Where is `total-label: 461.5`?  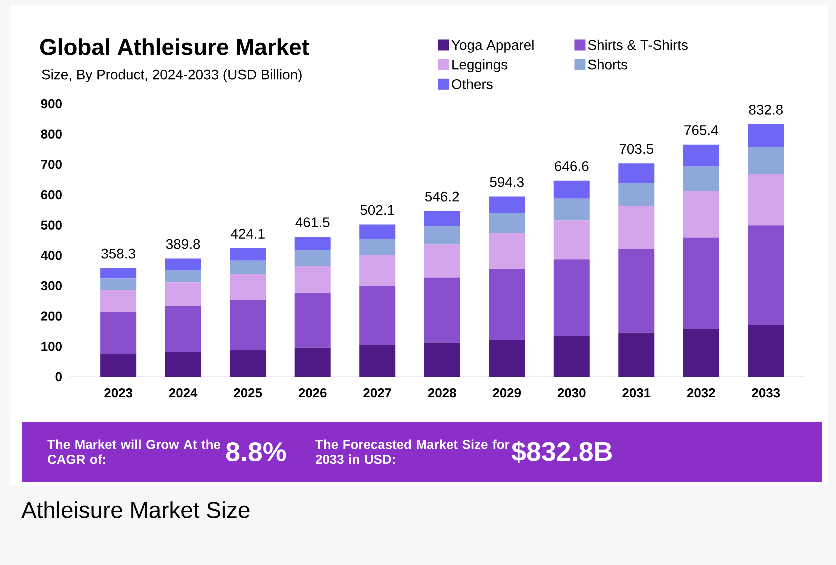 total-label: 461.5 is located at coordinates (313, 223).